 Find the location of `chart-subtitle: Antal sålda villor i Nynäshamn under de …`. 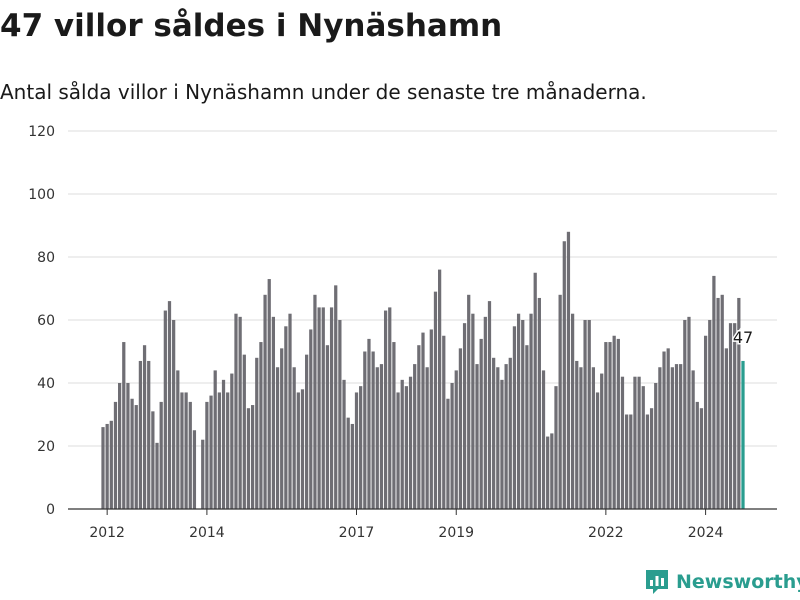

chart-subtitle: Antal sålda villor i Nynäshamn under de … is located at coordinates (323, 92).